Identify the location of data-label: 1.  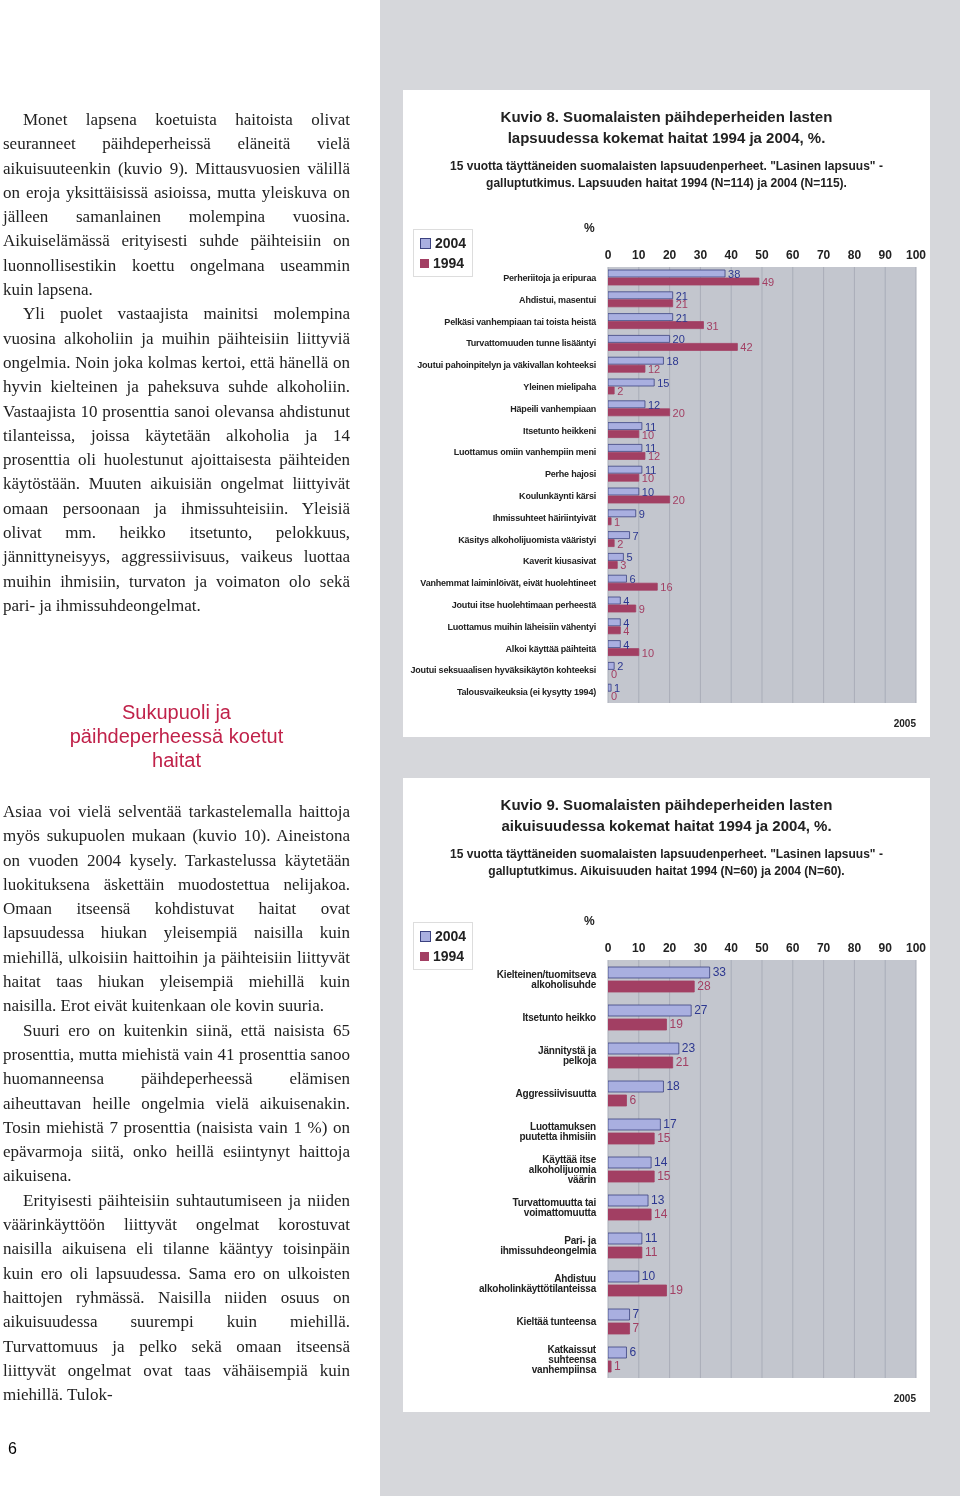
(617, 521).